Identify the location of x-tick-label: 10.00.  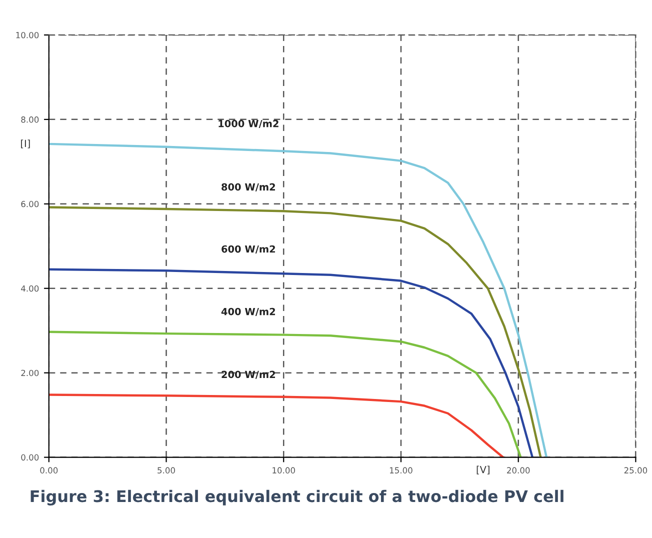
(283, 470).